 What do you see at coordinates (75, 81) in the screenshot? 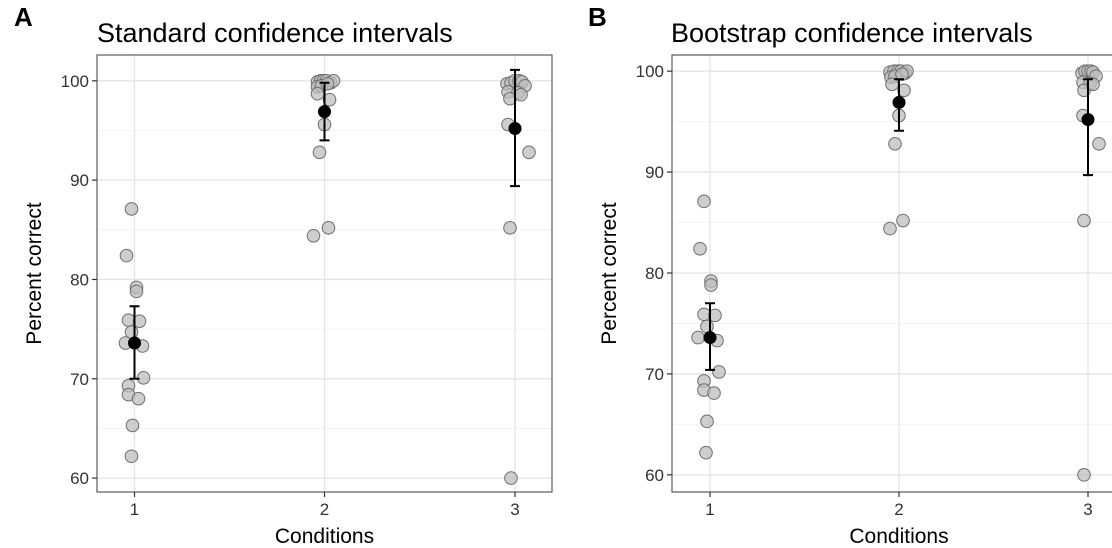
I see `panel-a-y-tick-label: 100` at bounding box center [75, 81].